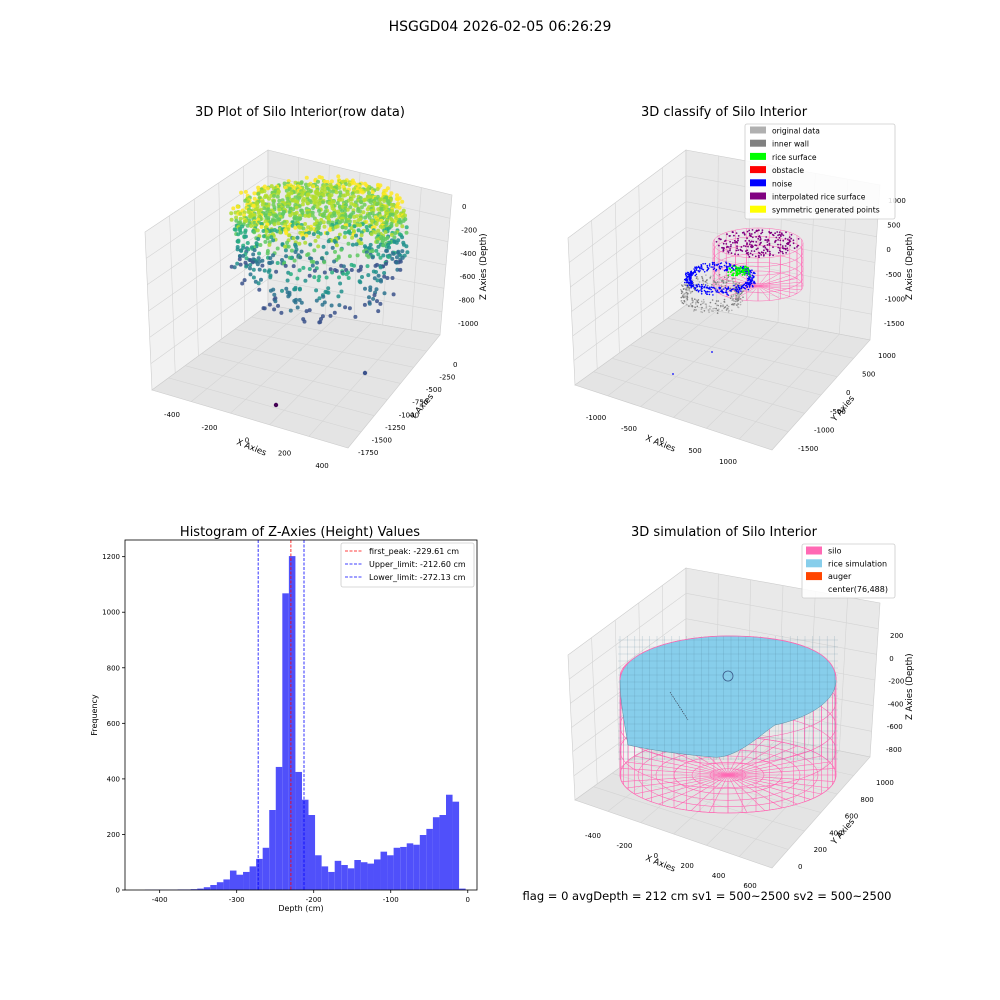 This screenshot has height=1000, width=1000. I want to click on raw-z-label: Z Axies (Depth), so click(484, 266).